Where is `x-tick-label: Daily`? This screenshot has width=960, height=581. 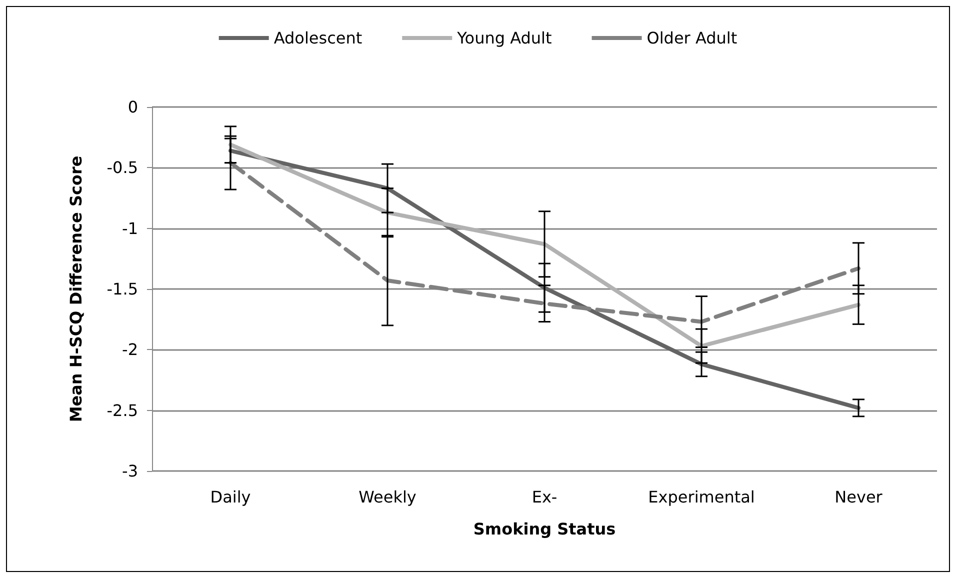 x-tick-label: Daily is located at coordinates (230, 497).